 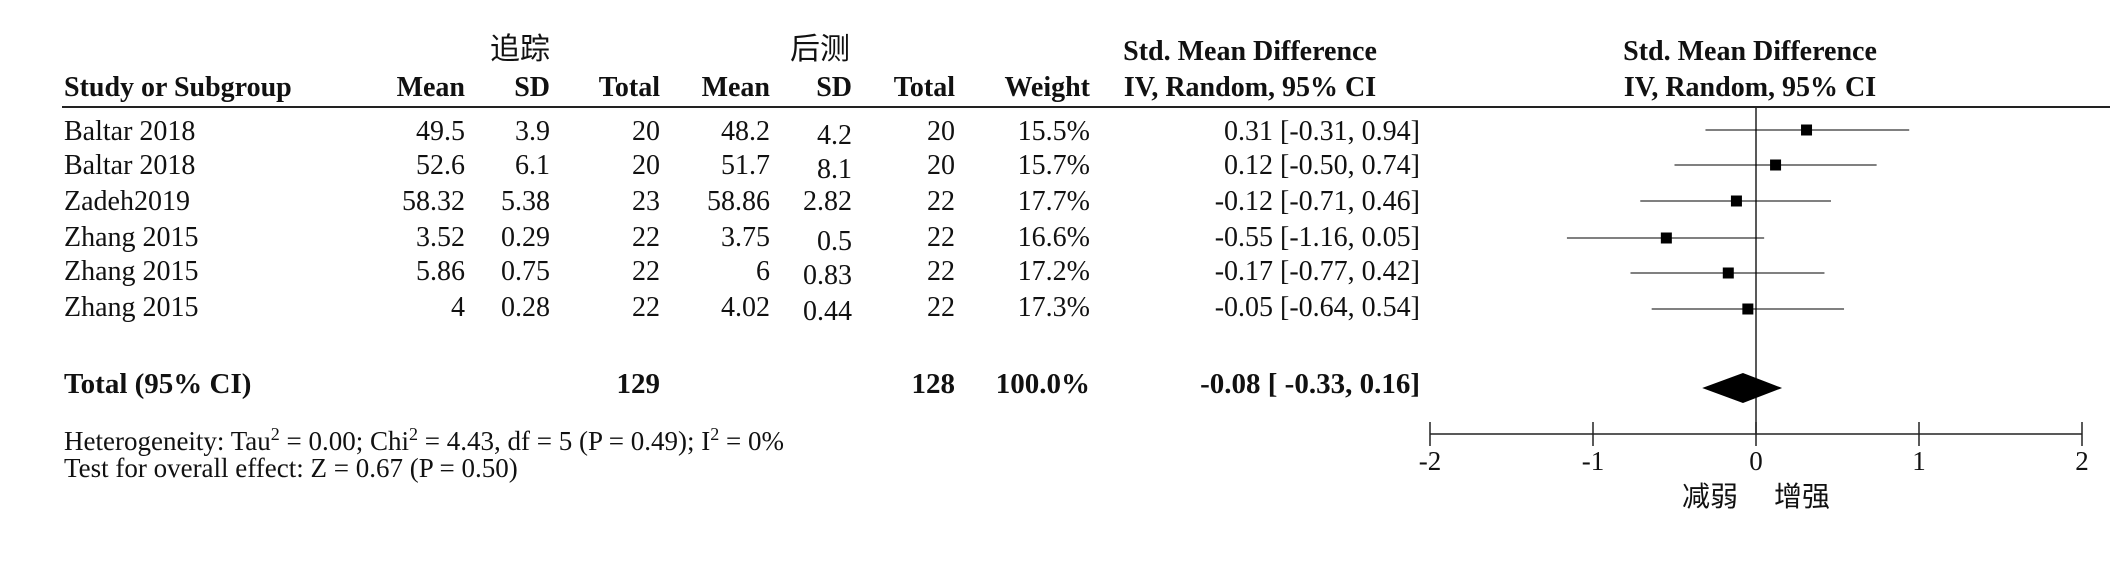 I want to click on header-sd-1: SD, so click(x=532, y=87).